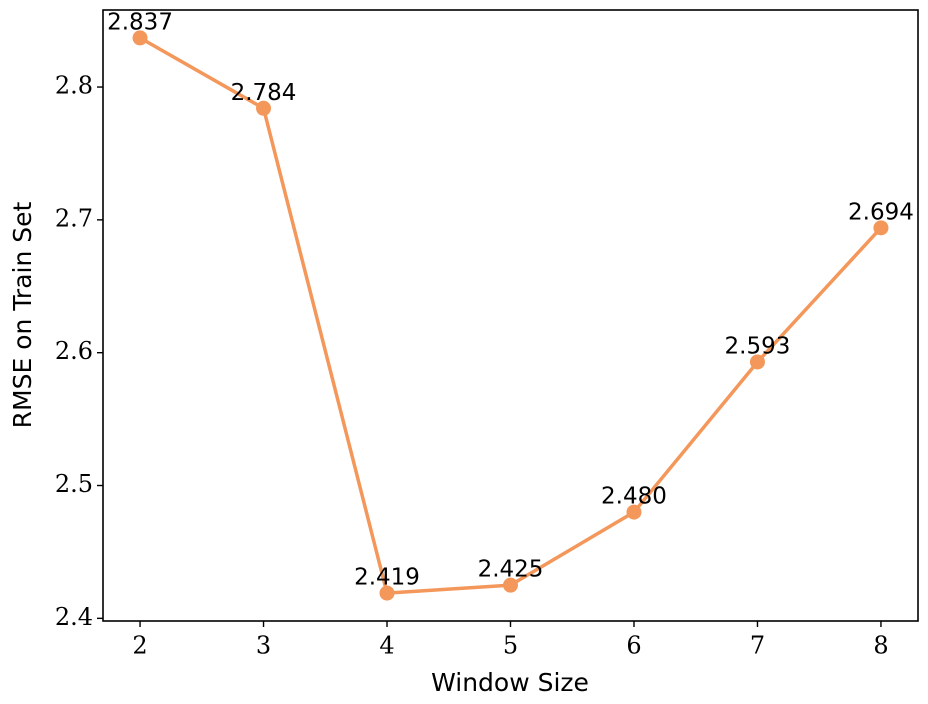 The height and width of the screenshot is (704, 928). I want to click on data-label: 2.694, so click(881, 212).